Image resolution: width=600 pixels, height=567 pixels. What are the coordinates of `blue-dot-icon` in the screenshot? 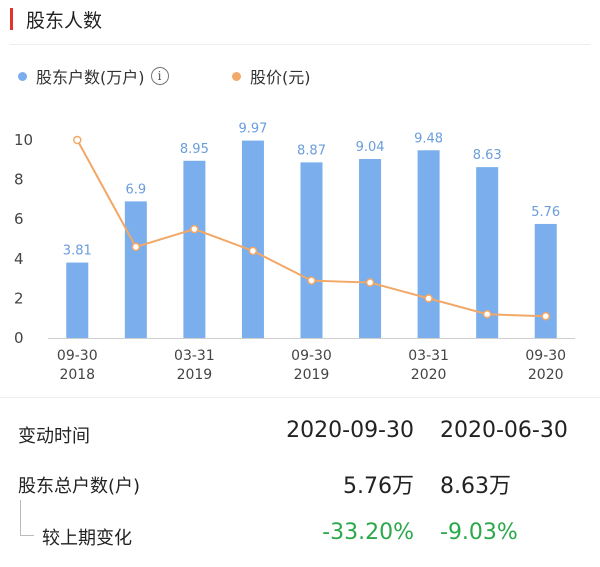 It's located at (22, 76).